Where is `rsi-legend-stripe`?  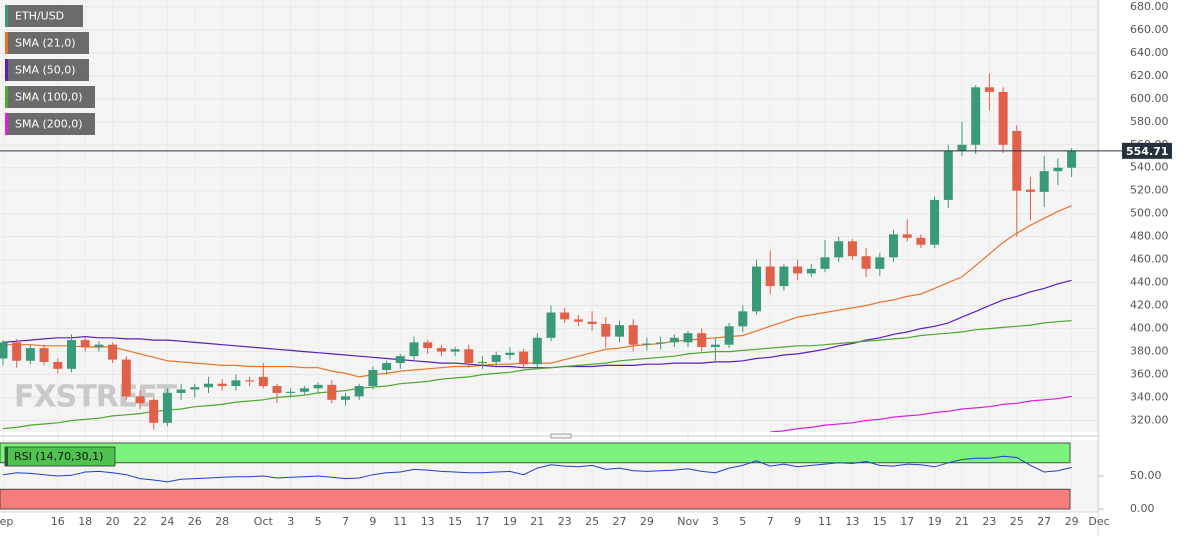
rsi-legend-stripe is located at coordinates (6, 456).